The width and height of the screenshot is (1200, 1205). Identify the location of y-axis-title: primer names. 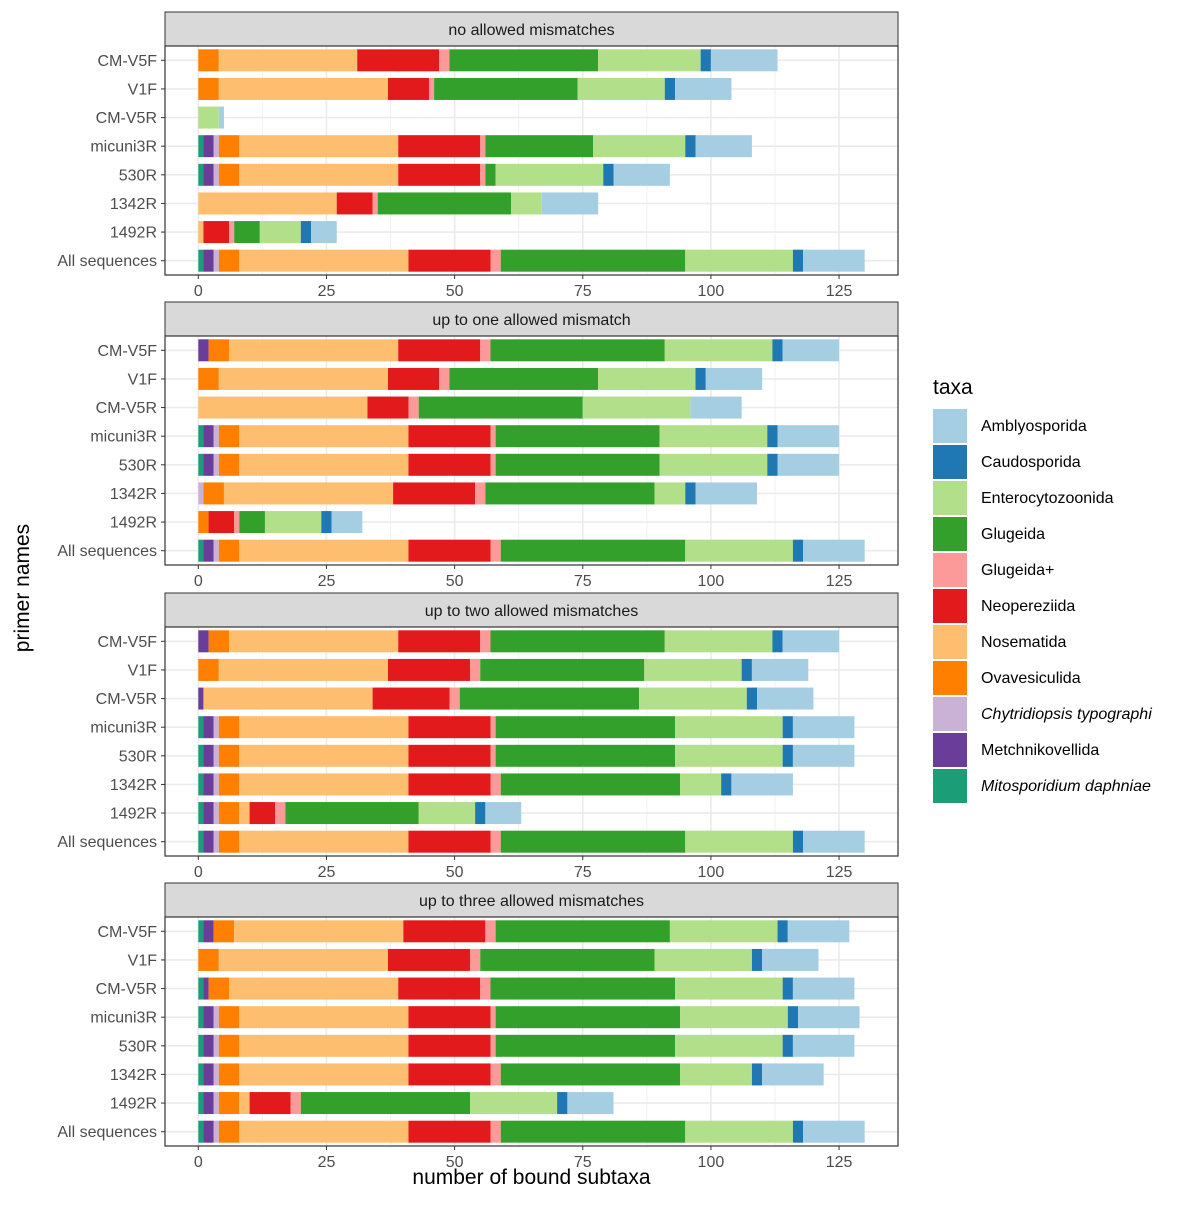
(22, 588).